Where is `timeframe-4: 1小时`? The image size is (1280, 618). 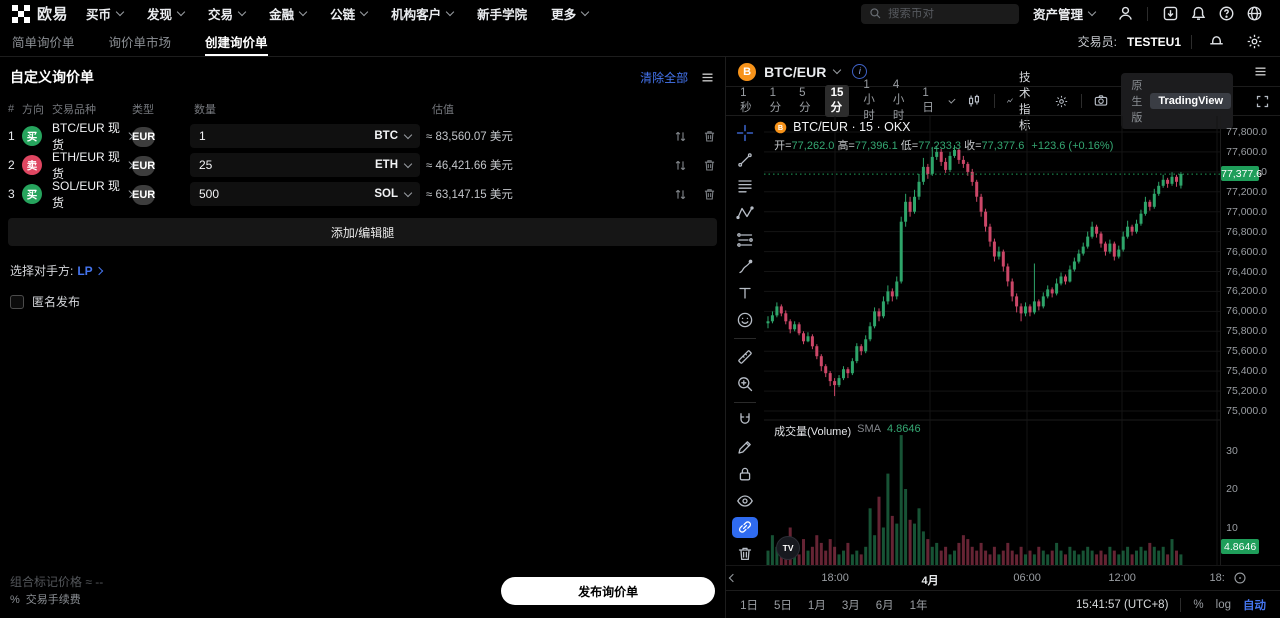 timeframe-4: 1小时 is located at coordinates (869, 100).